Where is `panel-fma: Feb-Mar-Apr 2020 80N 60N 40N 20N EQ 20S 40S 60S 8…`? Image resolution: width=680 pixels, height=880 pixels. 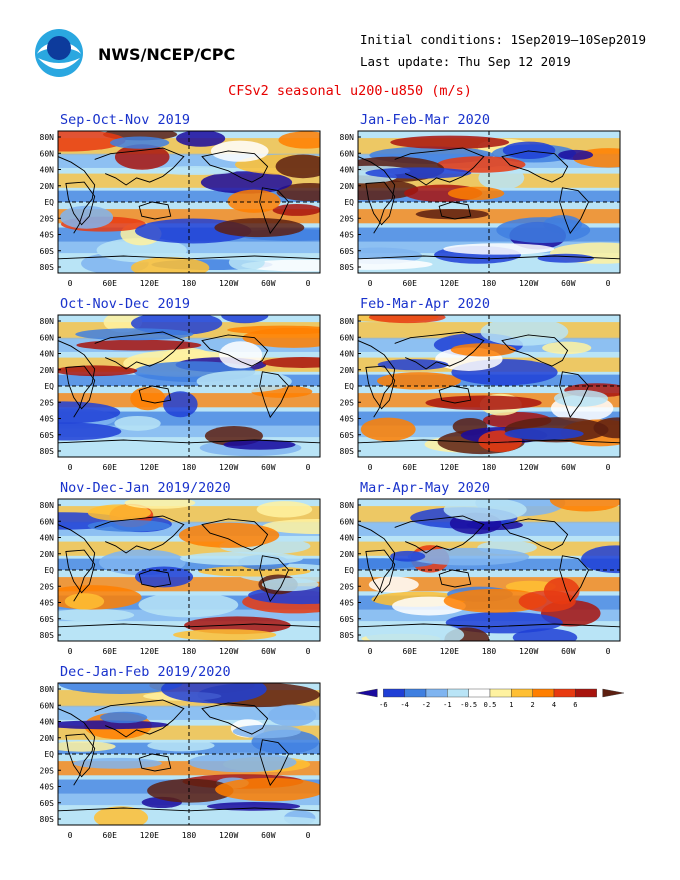
panel-fma: Feb-Mar-Apr 2020 80N 60N 40N 20N EQ 20S 40S 60S 8… is located at coordinates (481, 385).